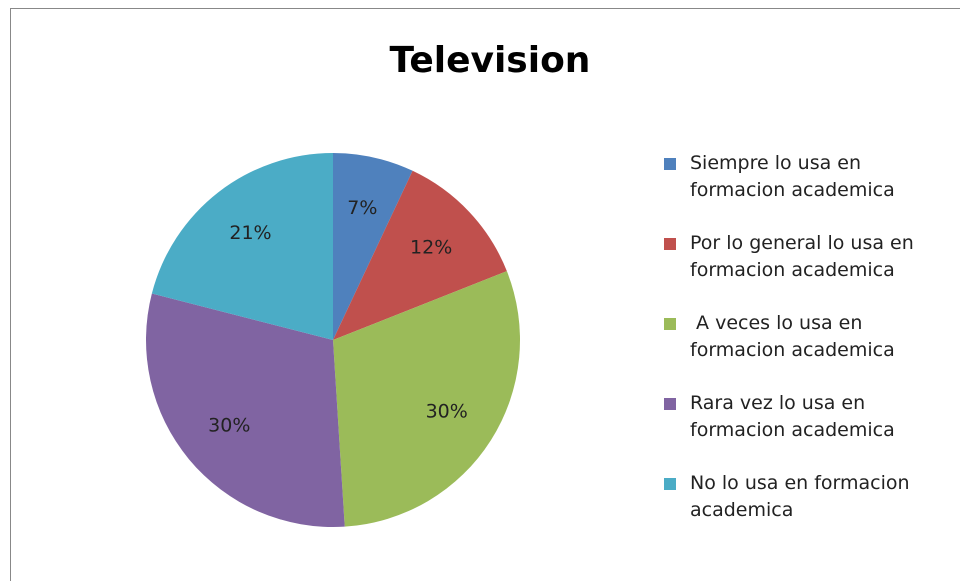  I want to click on legend-label: A veces lo usa en formacion academica, so click(792, 336).